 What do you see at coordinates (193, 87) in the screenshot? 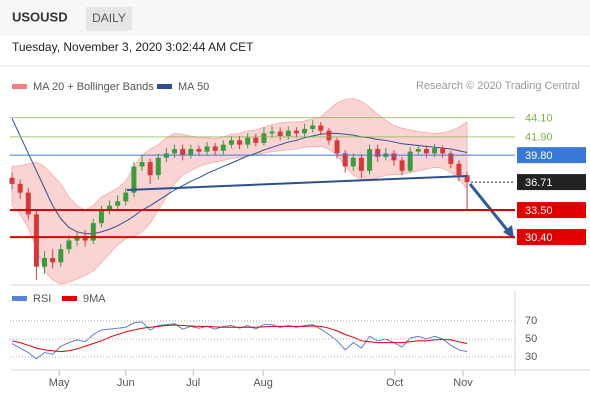
I see `legend-label: MA 50` at bounding box center [193, 87].